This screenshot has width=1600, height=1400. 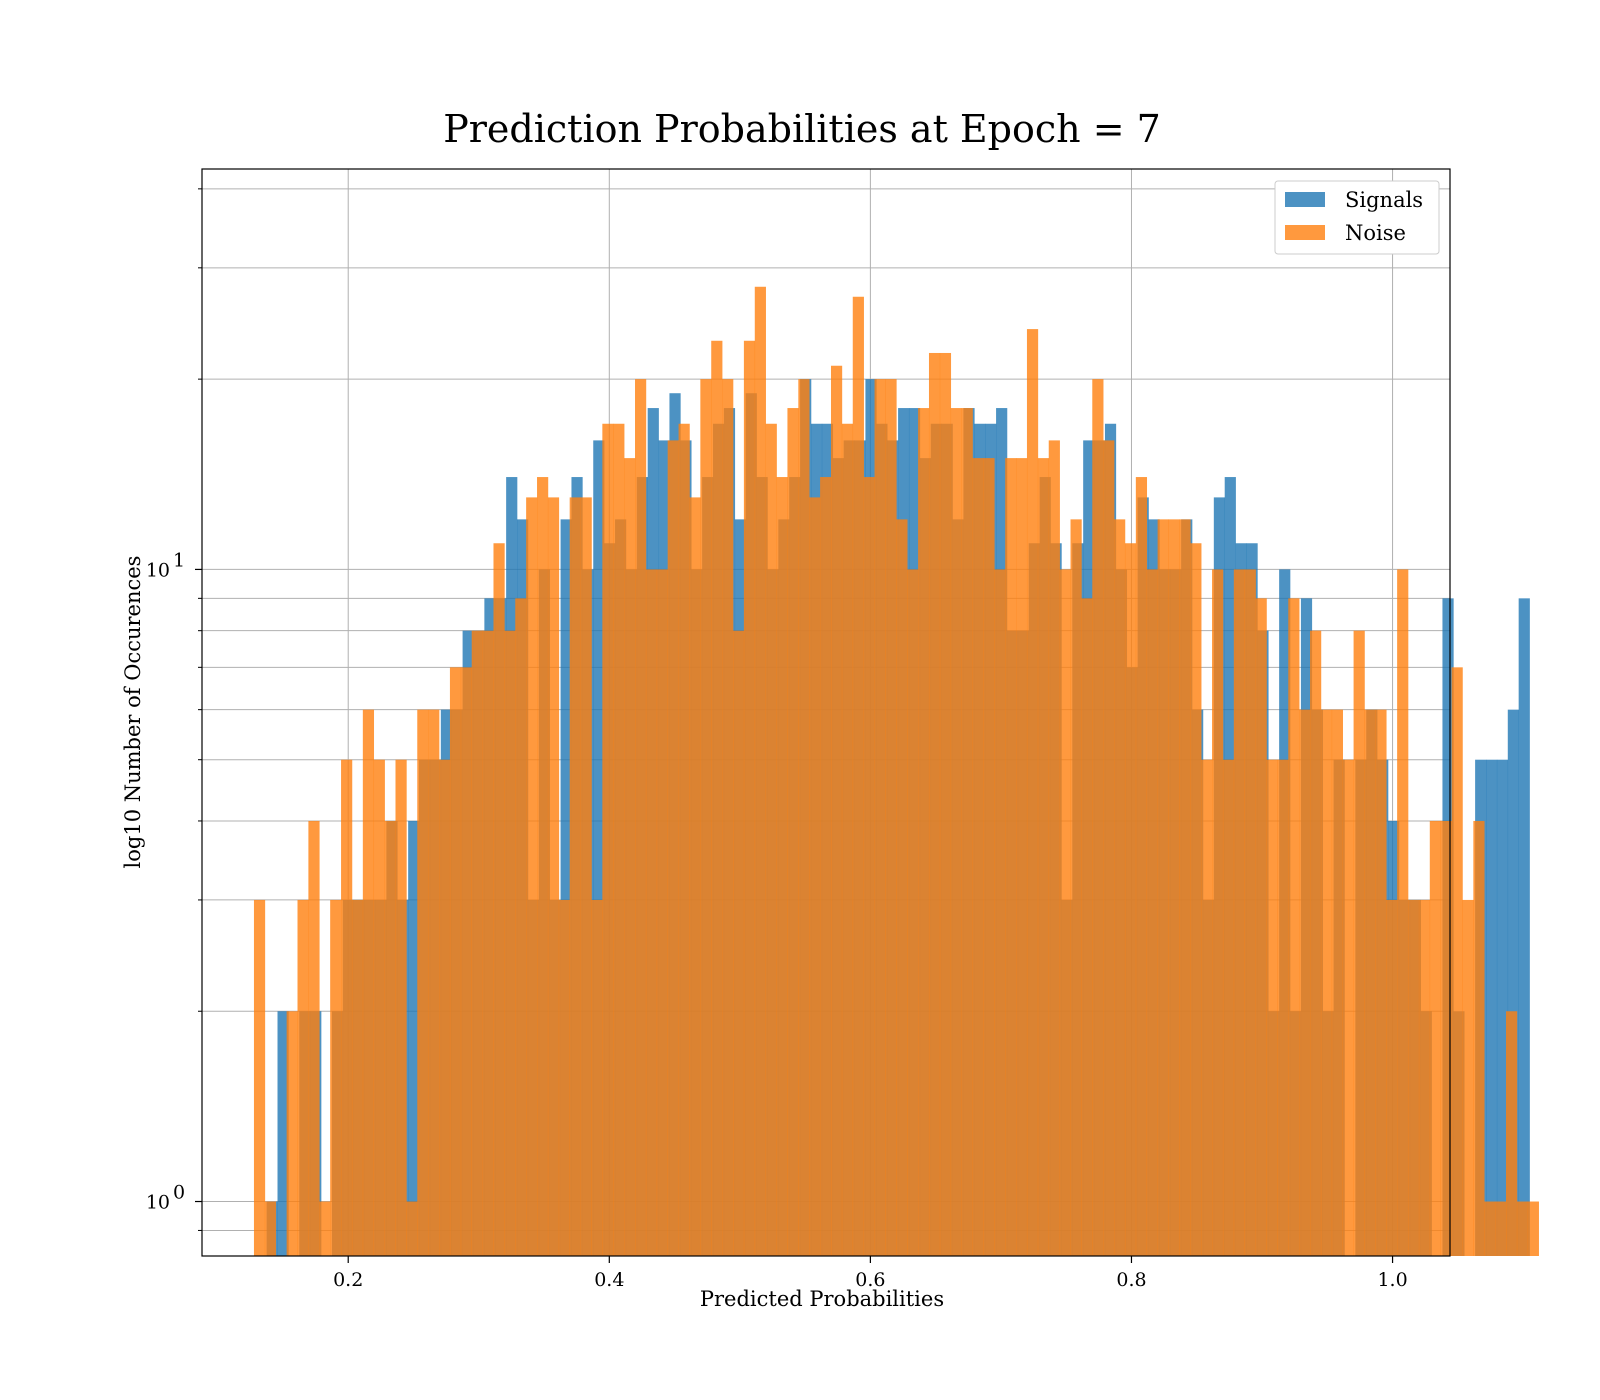 I want to click on legend-label-noise: Noise, so click(x=1375, y=233).